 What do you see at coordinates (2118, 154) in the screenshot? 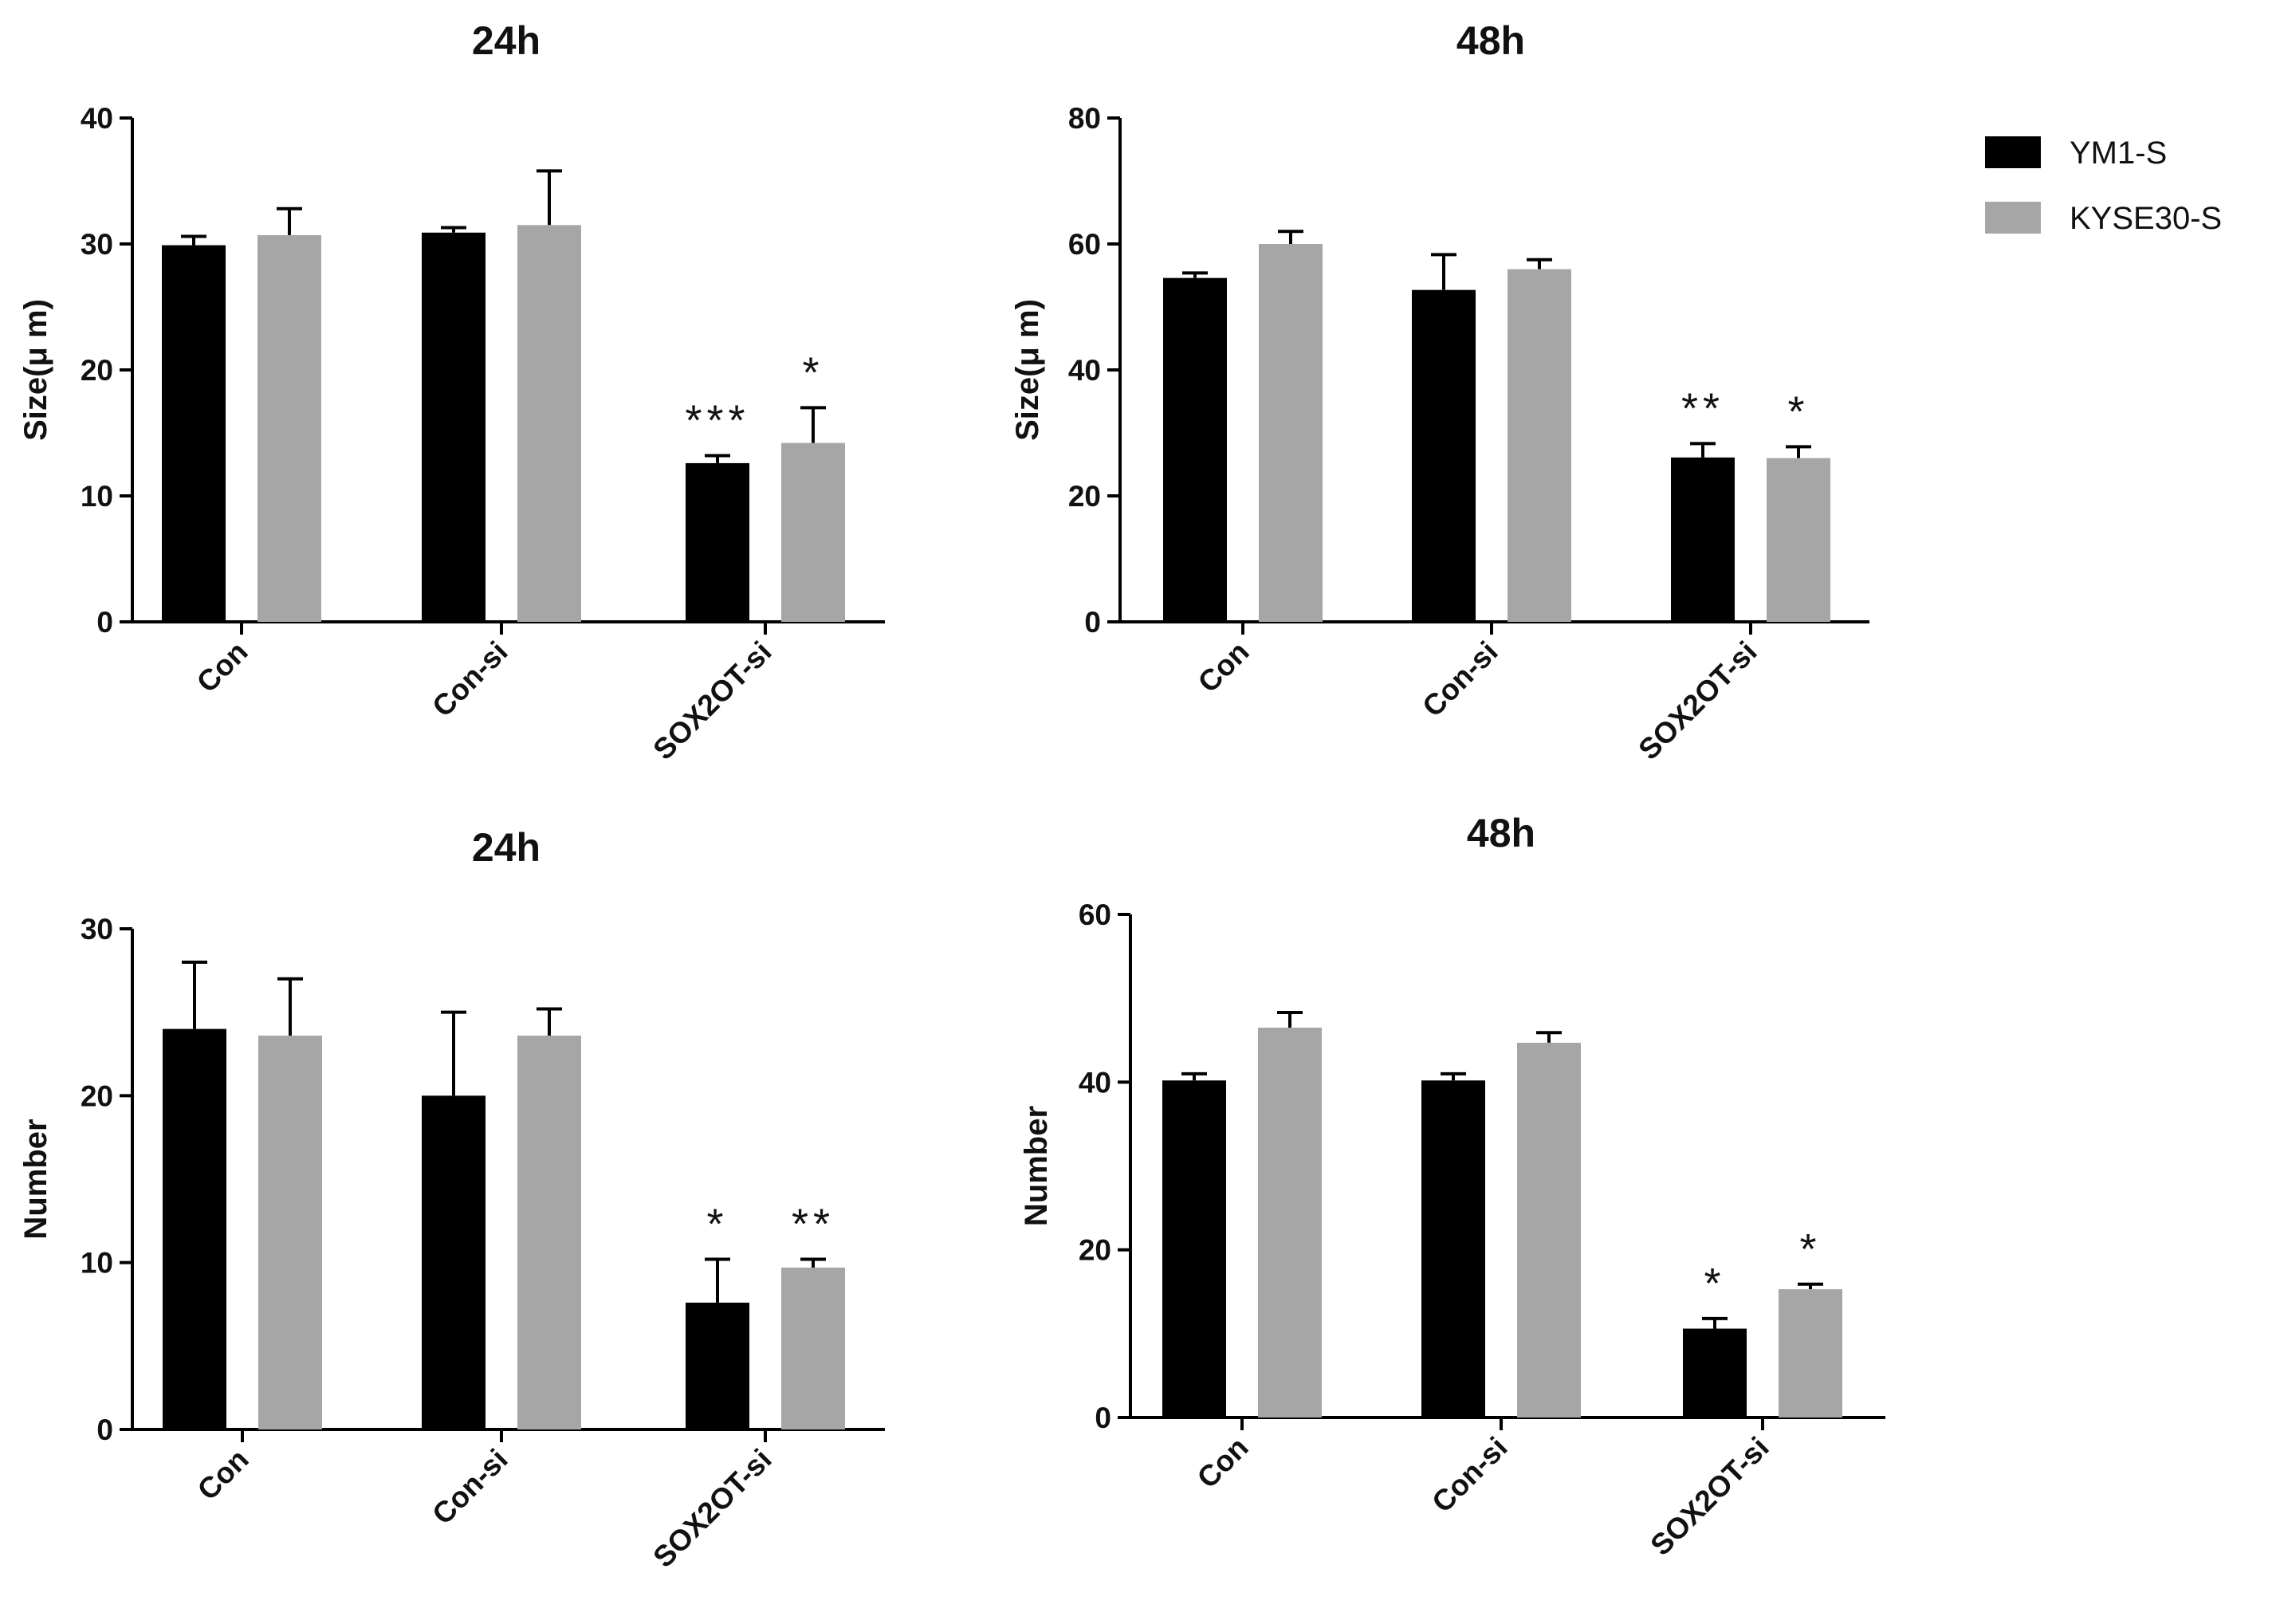
I see `legend-label-ym1-s: YM1-S` at bounding box center [2118, 154].